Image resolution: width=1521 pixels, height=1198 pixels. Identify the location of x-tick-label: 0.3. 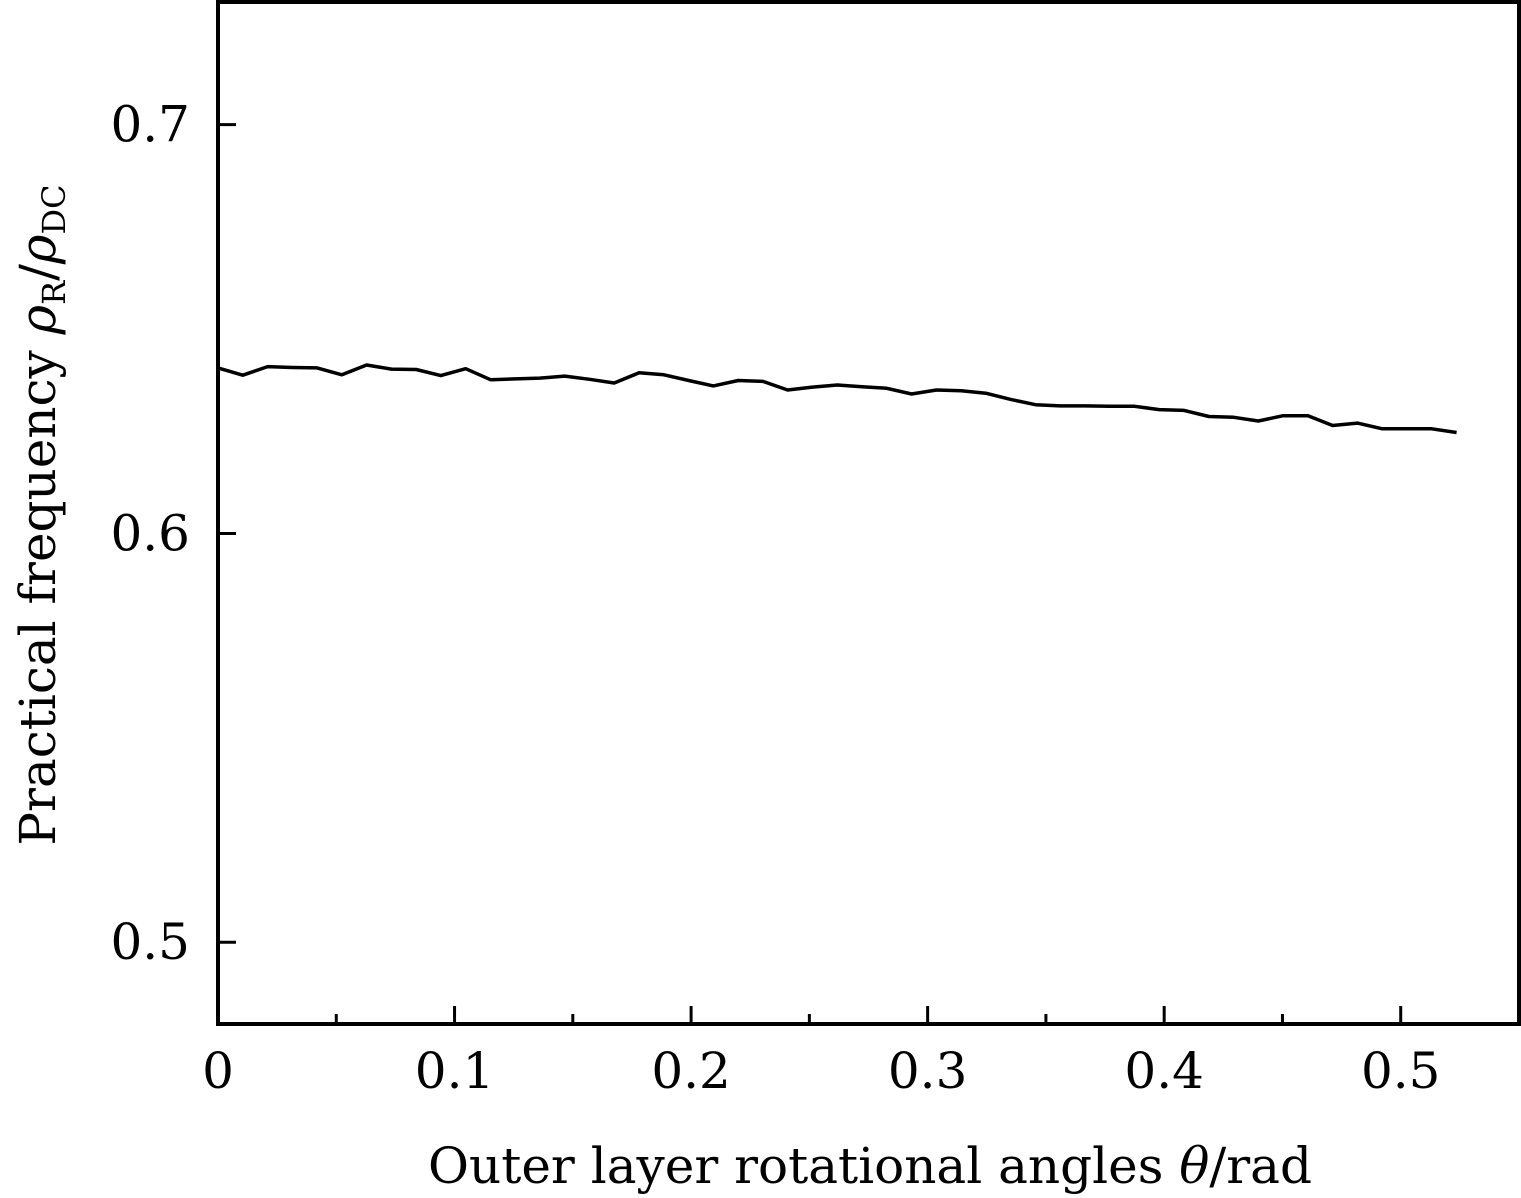
(928, 1071).